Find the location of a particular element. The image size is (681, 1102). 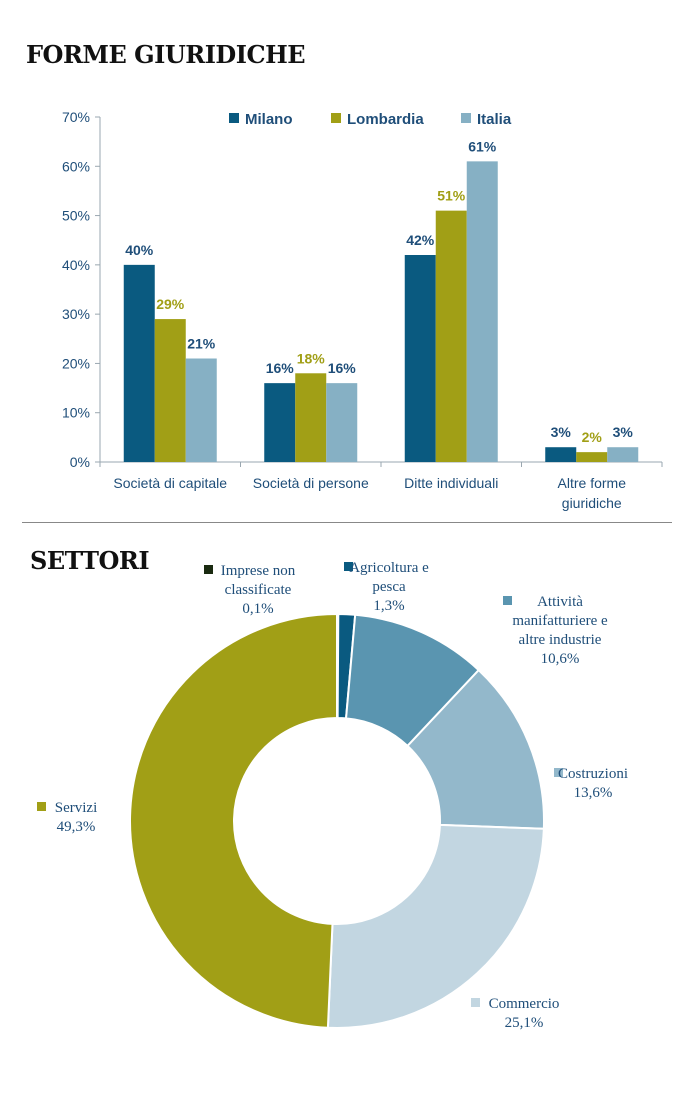

slice-name-label: Servizi is located at coordinates (76, 808).